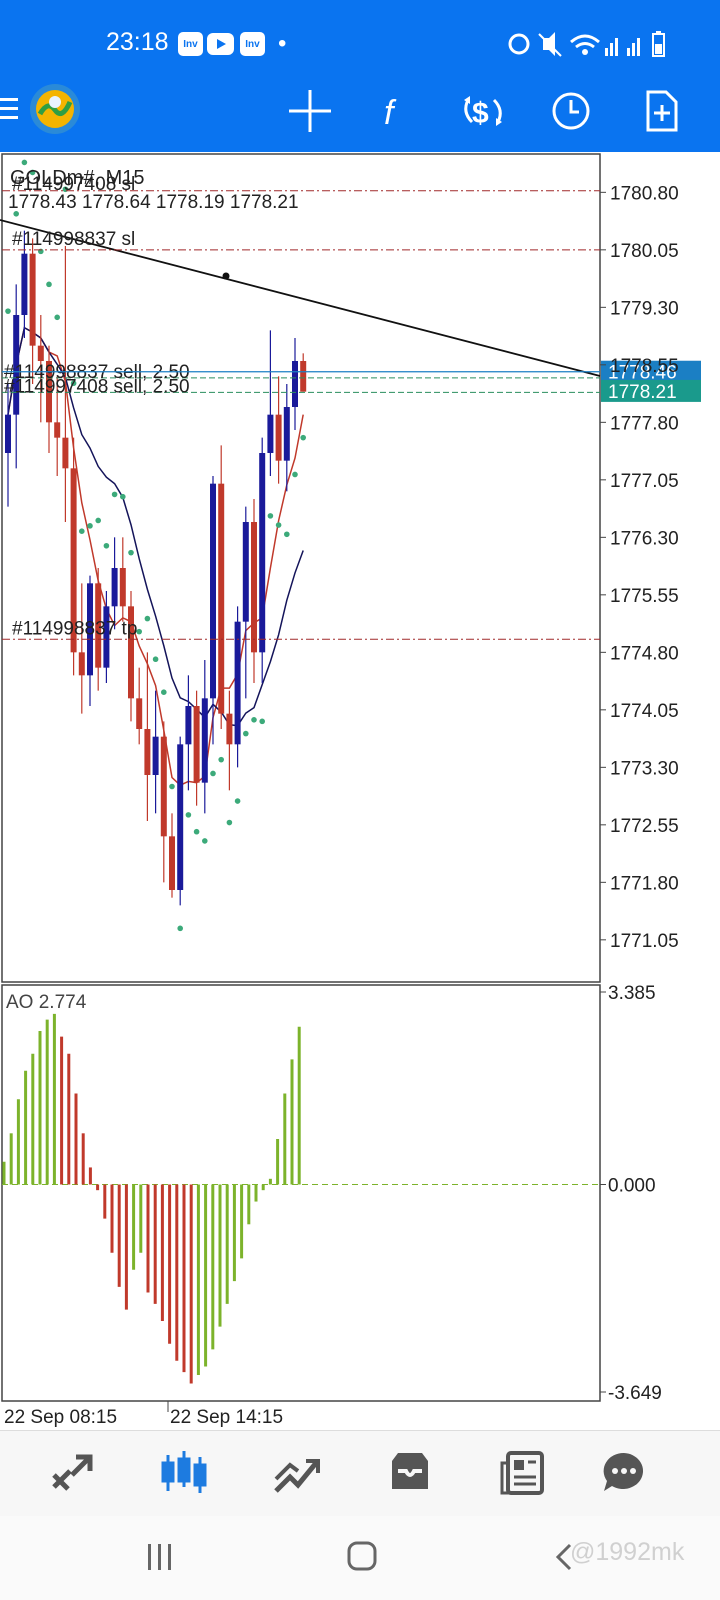 Image resolution: width=720 pixels, height=1600 pixels. I want to click on bid-price-badge, so click(651, 390).